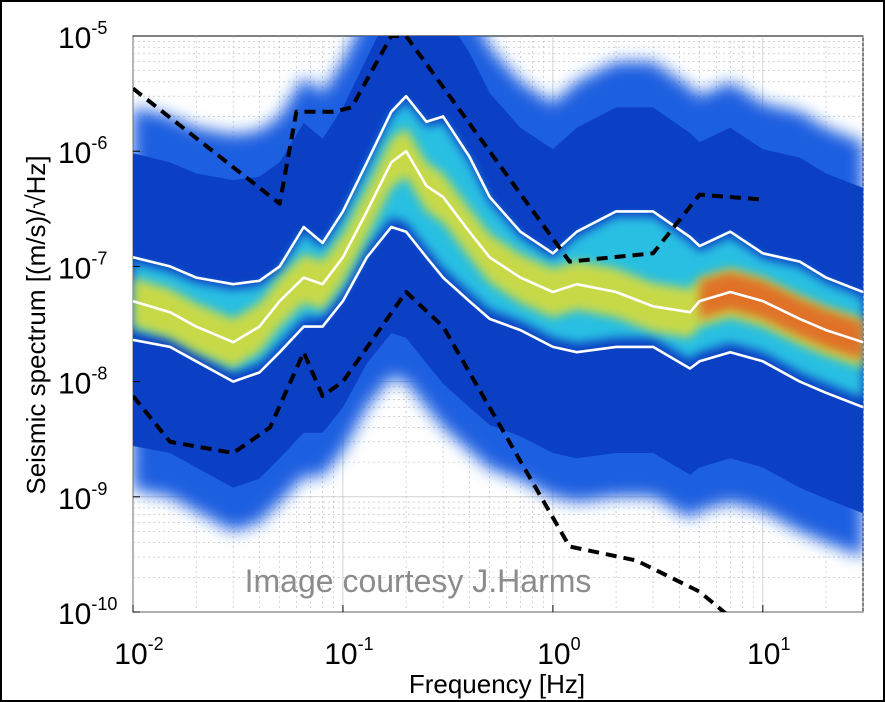 This screenshot has height=702, width=885. Describe the element at coordinates (497, 684) in the screenshot. I see `x-axis-title: Frequency [Hz]` at that location.